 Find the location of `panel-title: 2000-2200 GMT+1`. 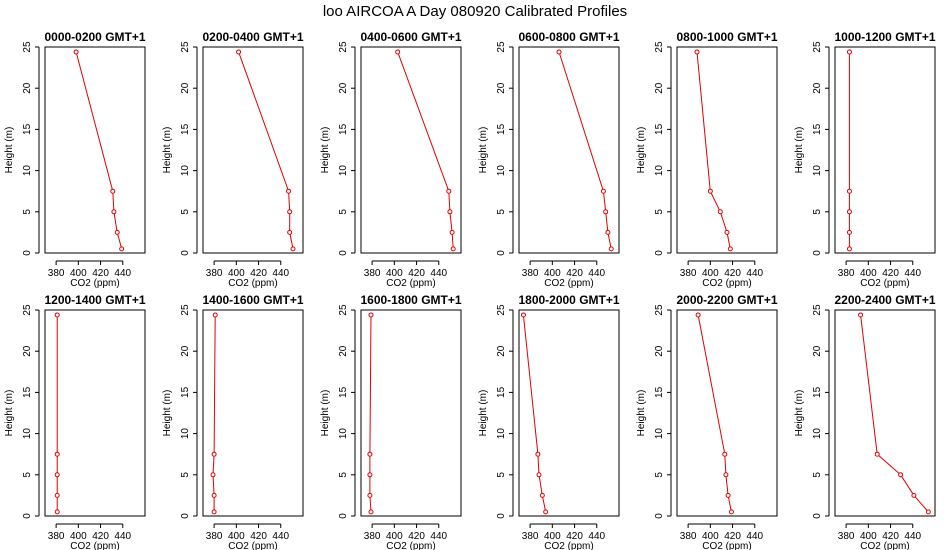

panel-title: 2000-2200 GMT+1 is located at coordinates (726, 300).